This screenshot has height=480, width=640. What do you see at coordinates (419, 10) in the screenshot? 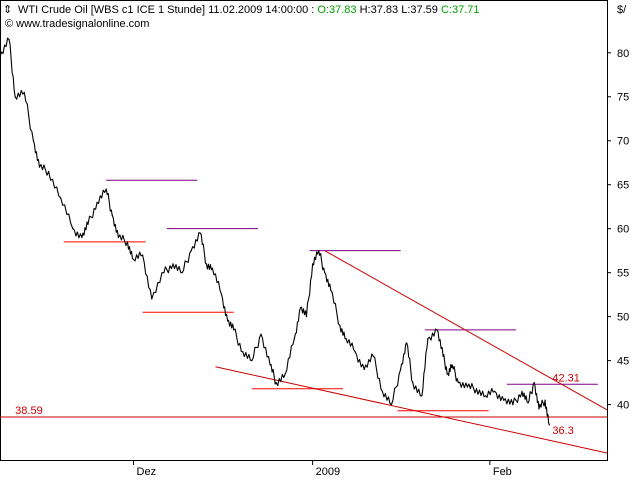
I see `low-value: L:37.59` at bounding box center [419, 10].